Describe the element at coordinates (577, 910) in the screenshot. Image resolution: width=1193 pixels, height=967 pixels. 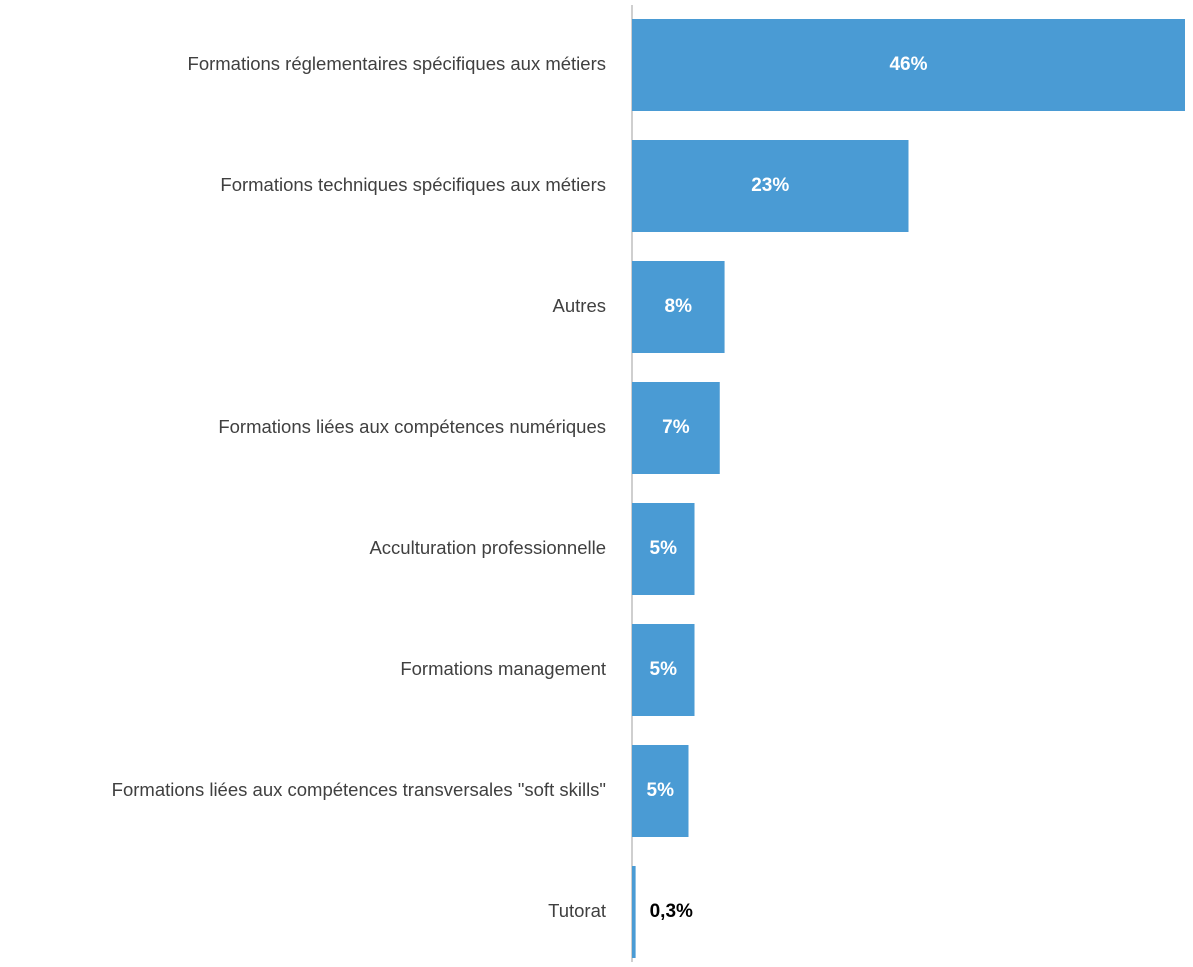
I see `category-label: Tutorat` at that location.